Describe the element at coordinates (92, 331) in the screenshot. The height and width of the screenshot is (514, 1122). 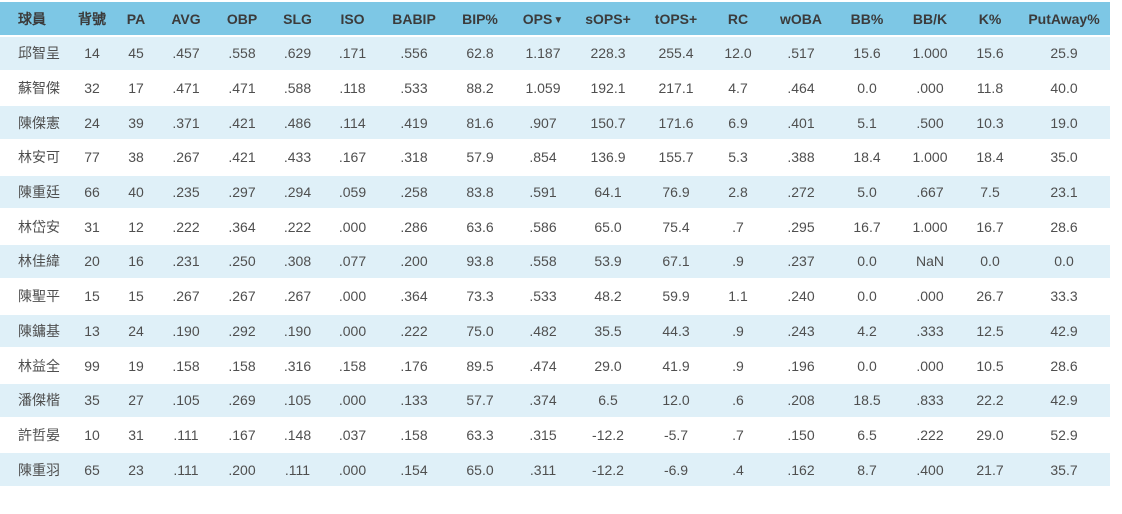
I see `cell-number: 13` at that location.